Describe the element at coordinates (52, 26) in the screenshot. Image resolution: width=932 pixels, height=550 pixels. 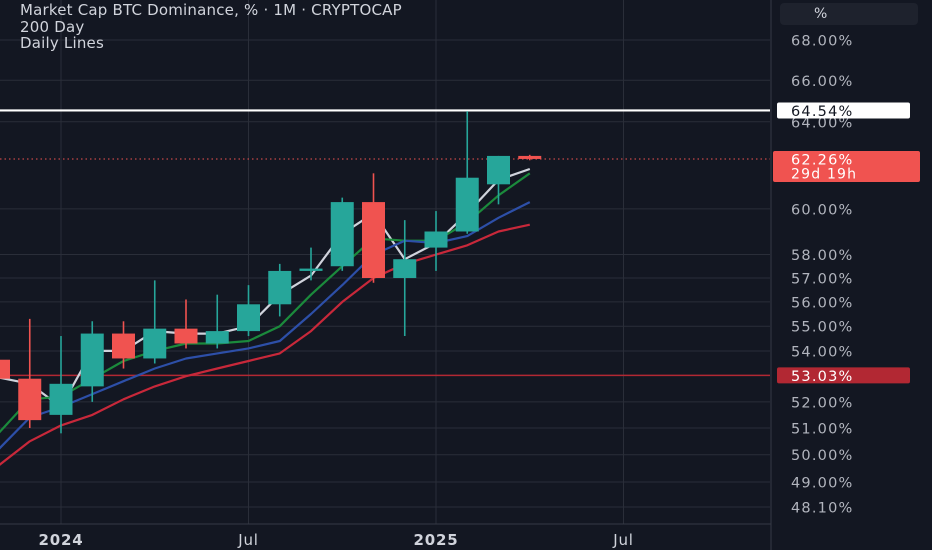
I see `legend-line-2: 200 Day` at that location.